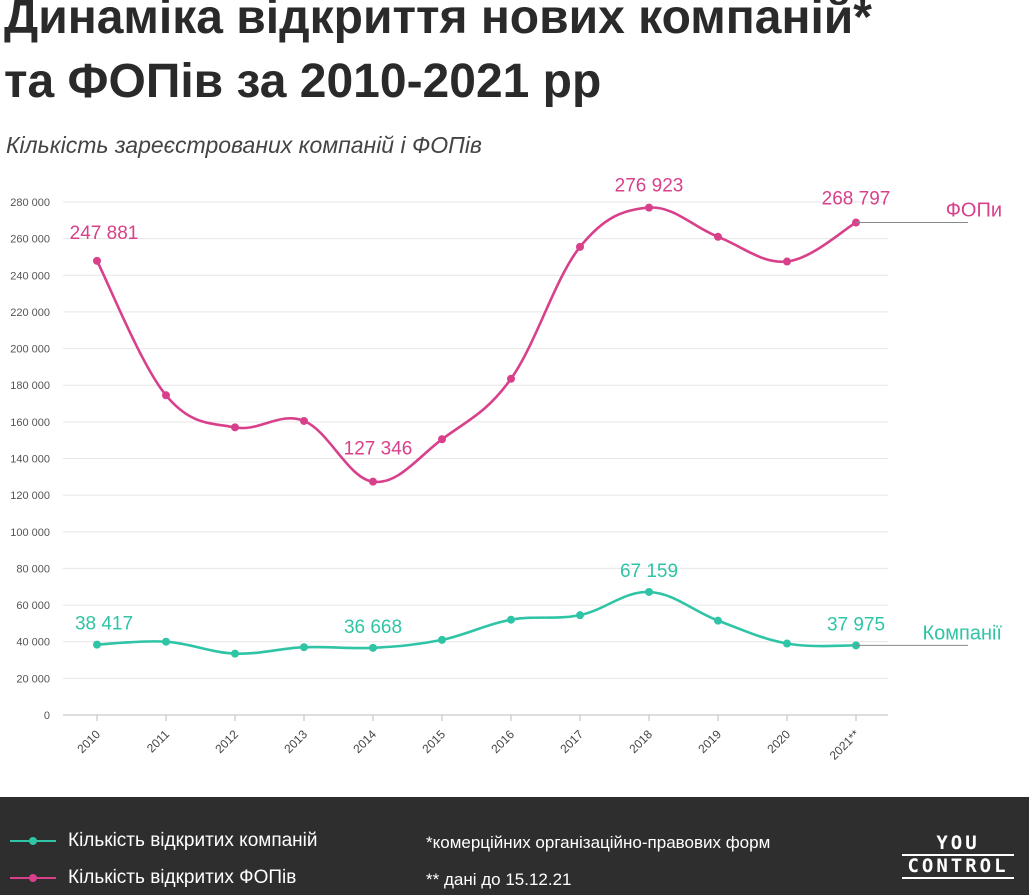 This screenshot has width=1029, height=895. Describe the element at coordinates (476, 622) in the screenshot. I see `series-line-companies` at that location.